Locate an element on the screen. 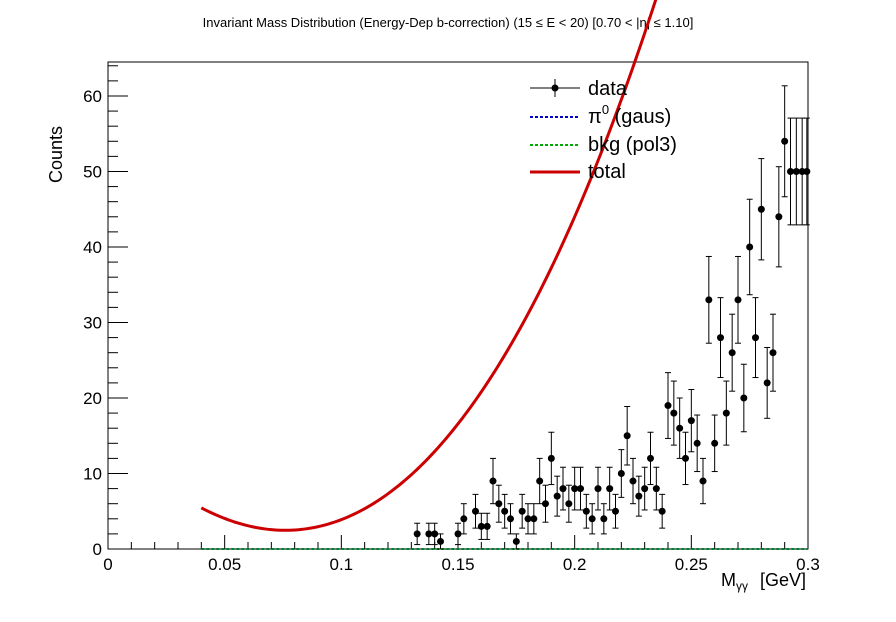  legend-entry-total: total is located at coordinates (578, 172).